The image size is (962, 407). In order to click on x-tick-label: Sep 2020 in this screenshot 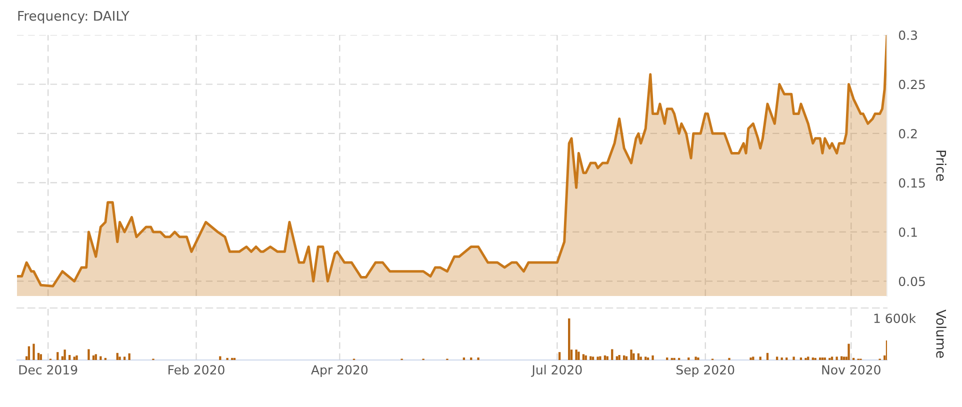, I will do `click(705, 371)`.